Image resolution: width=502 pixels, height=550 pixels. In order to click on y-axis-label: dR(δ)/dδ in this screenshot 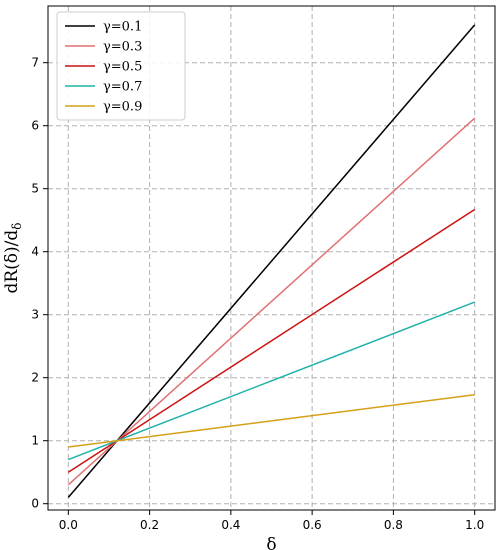, I will do `click(13, 257)`.